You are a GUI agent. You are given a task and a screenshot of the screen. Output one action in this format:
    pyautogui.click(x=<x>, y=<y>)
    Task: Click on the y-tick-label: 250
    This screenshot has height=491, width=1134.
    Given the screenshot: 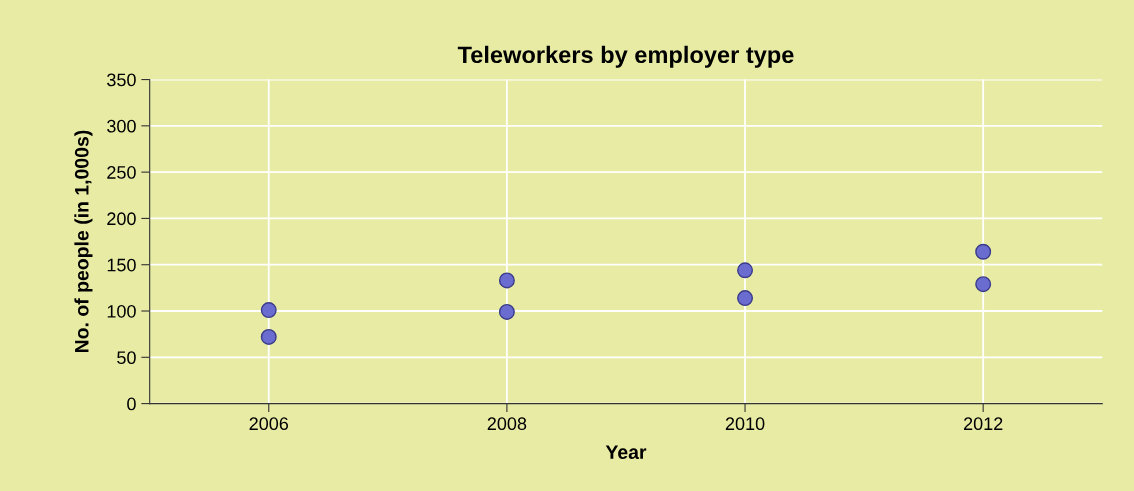 What is the action you would take?
    pyautogui.click(x=121, y=172)
    